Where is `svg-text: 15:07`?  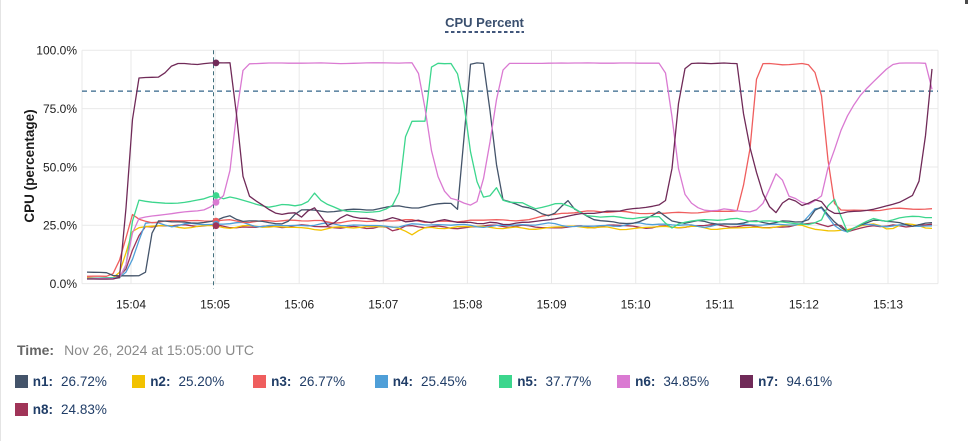 svg-text: 15:07 is located at coordinates (383, 305).